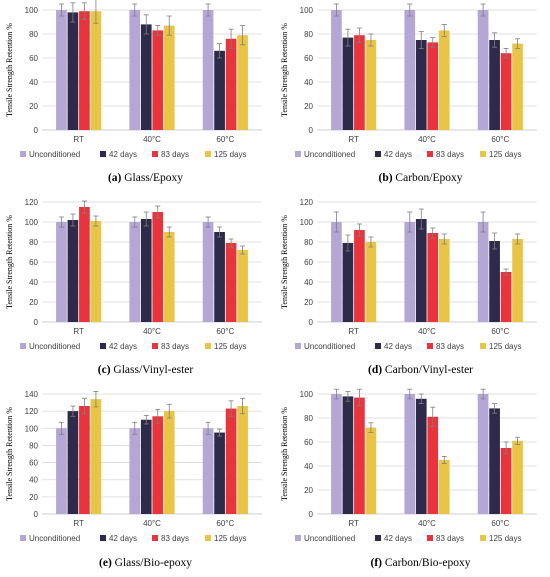  I want to click on panel-caption-letter: (d), so click(375, 370).